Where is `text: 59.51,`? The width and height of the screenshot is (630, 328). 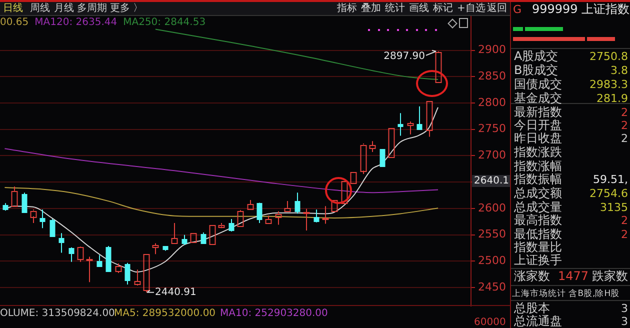
text: 59.51, is located at coordinates (610, 179).